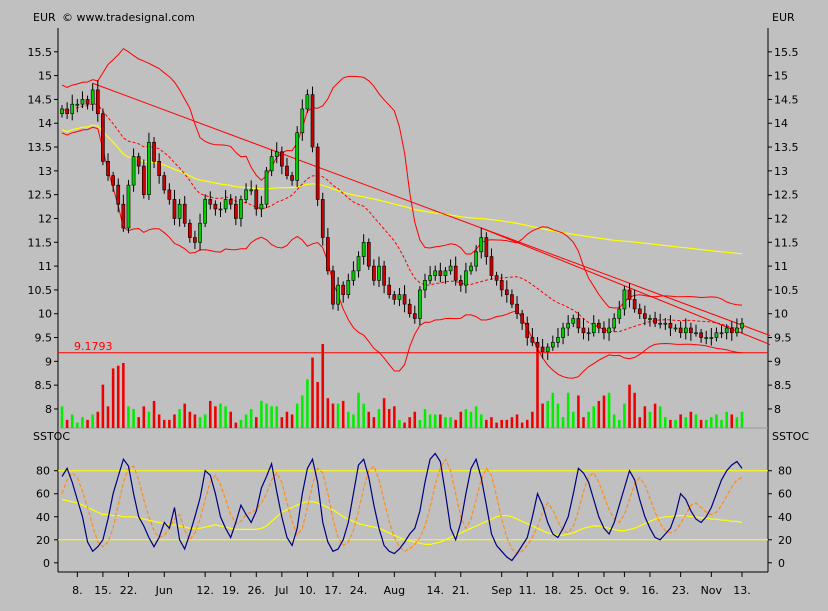  Describe the element at coordinates (681, 590) in the screenshot. I see `time-tick-label: 23.` at that location.